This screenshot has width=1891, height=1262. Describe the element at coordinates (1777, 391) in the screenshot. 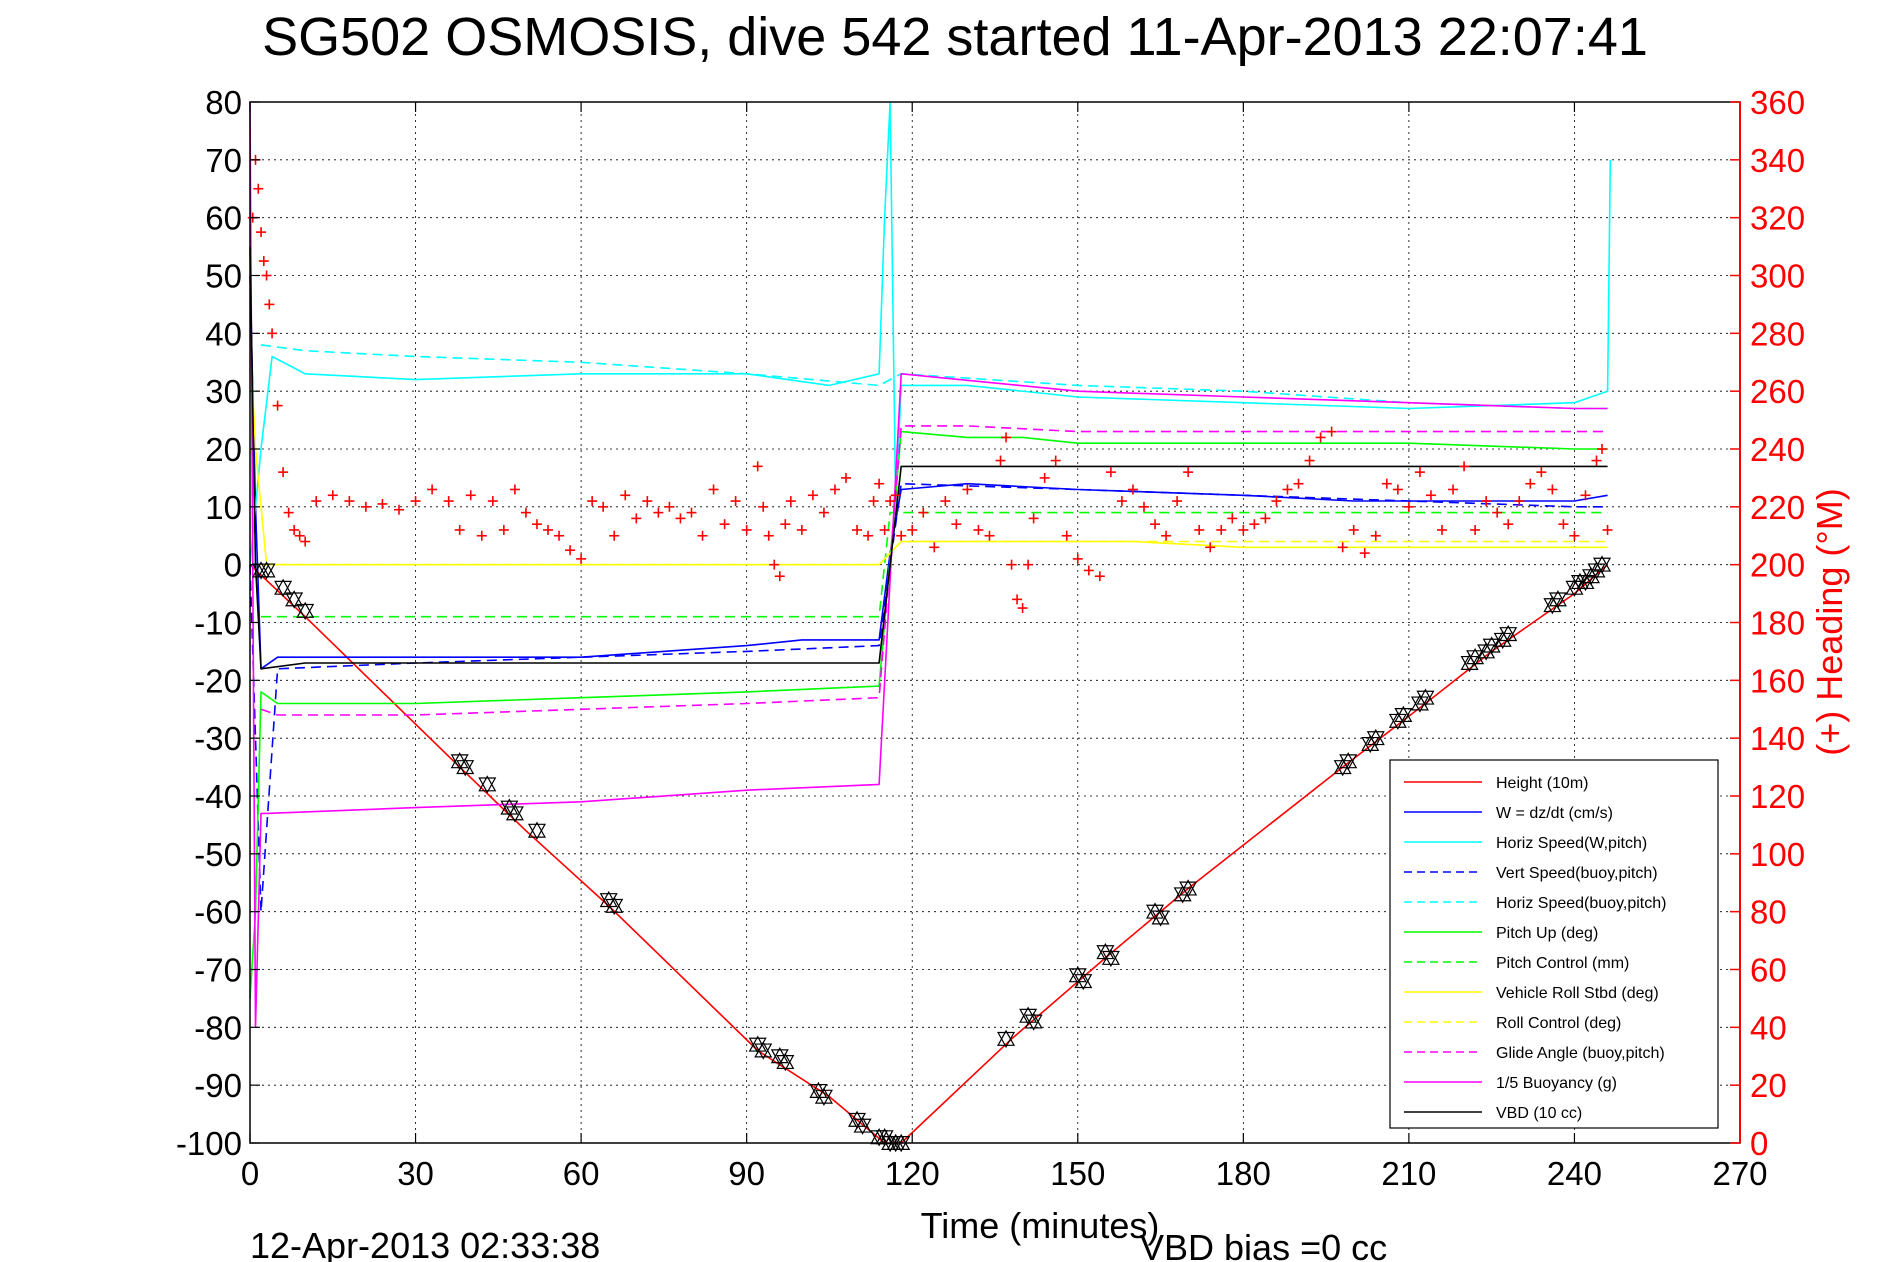

I see `y2-tick-label-5: 260` at that location.